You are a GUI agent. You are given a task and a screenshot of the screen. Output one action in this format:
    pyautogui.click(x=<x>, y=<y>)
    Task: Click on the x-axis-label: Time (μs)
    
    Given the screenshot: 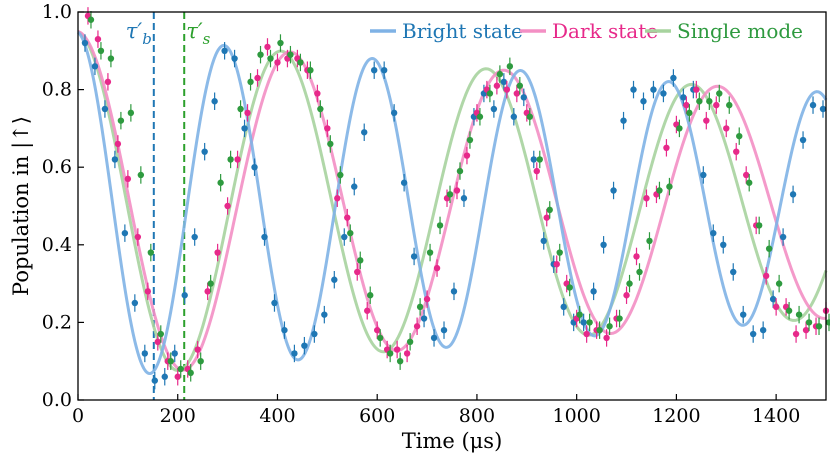 What is the action you would take?
    pyautogui.click(x=452, y=441)
    